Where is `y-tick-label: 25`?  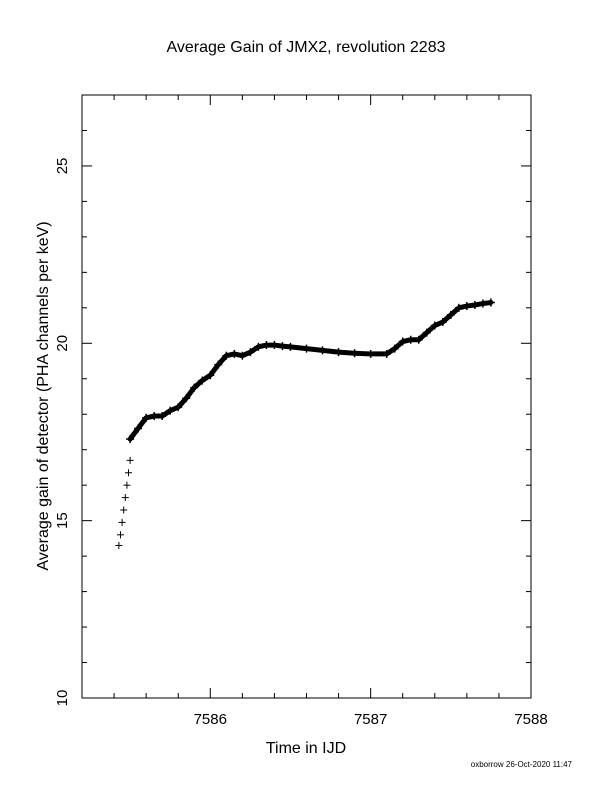
y-tick-label: 25 is located at coordinates (62, 166).